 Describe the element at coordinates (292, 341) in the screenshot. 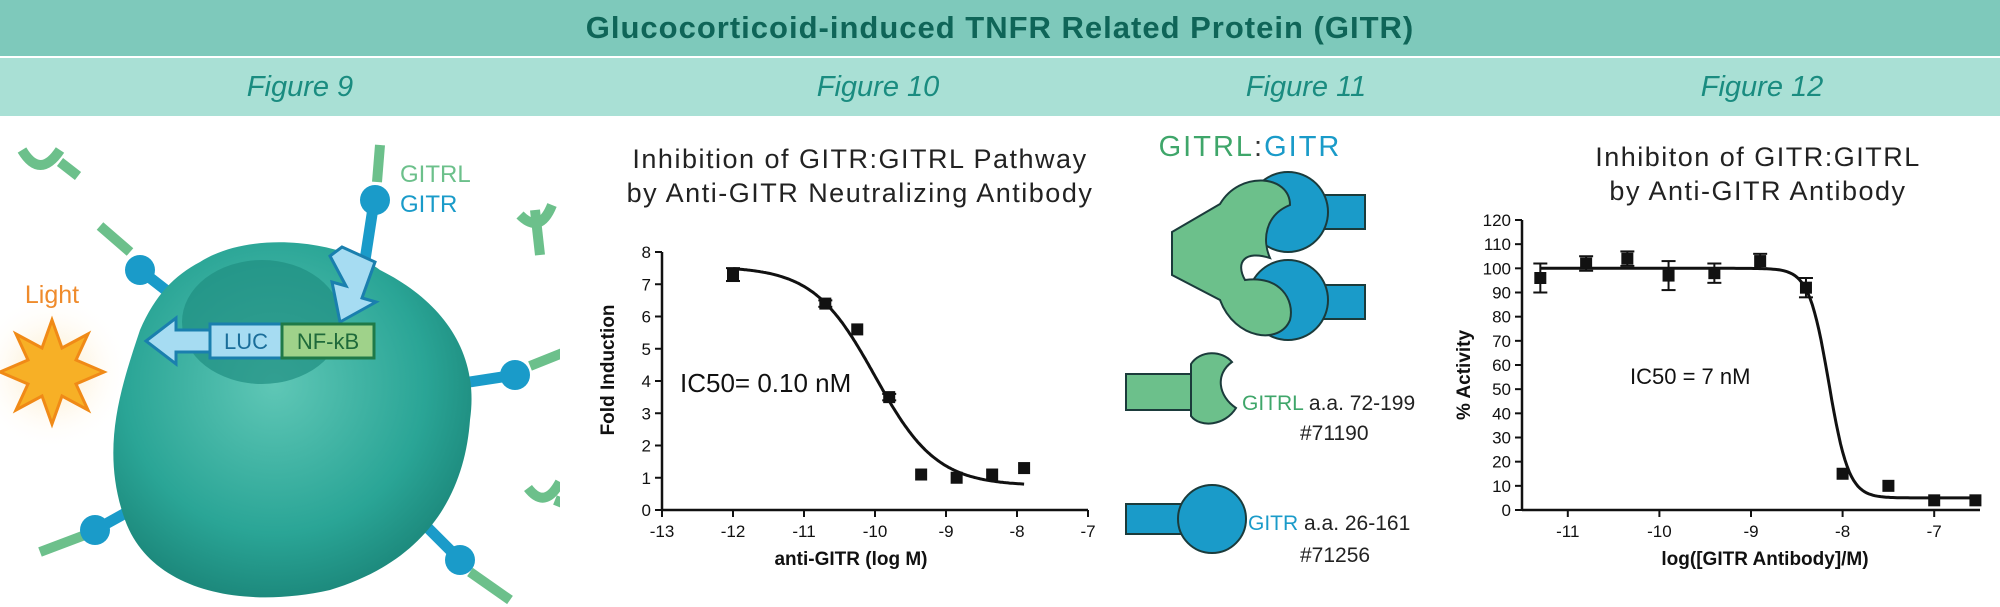

I see `reporter-construct: LUC NF-kB` at that location.